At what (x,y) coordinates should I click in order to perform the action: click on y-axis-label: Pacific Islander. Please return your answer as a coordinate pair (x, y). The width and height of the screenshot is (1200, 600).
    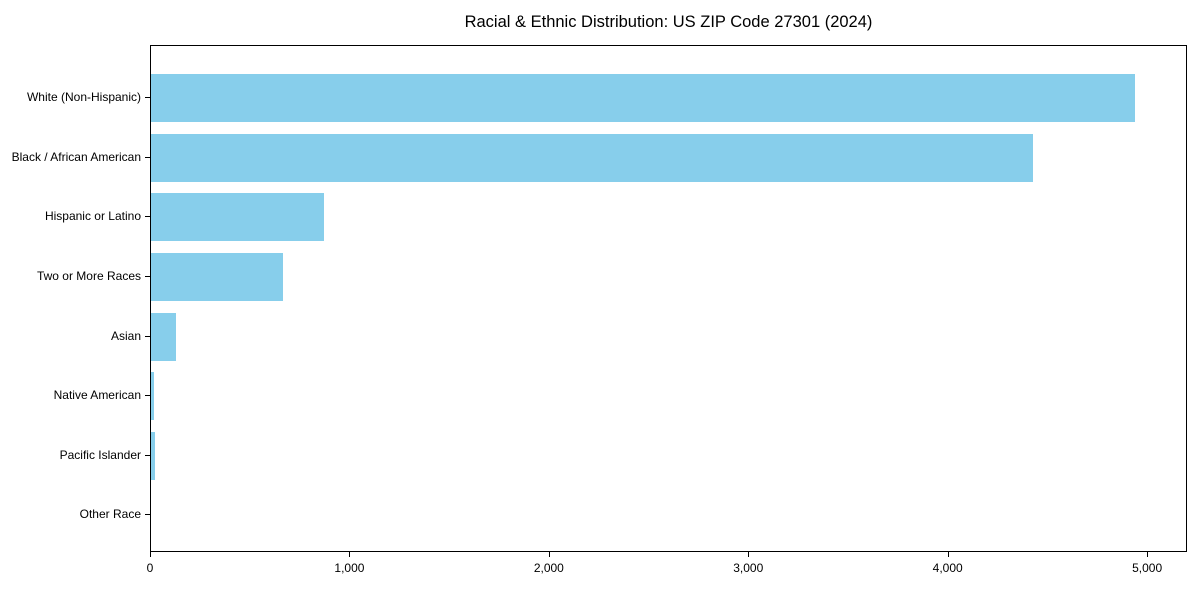
    Looking at the image, I should click on (100, 454).